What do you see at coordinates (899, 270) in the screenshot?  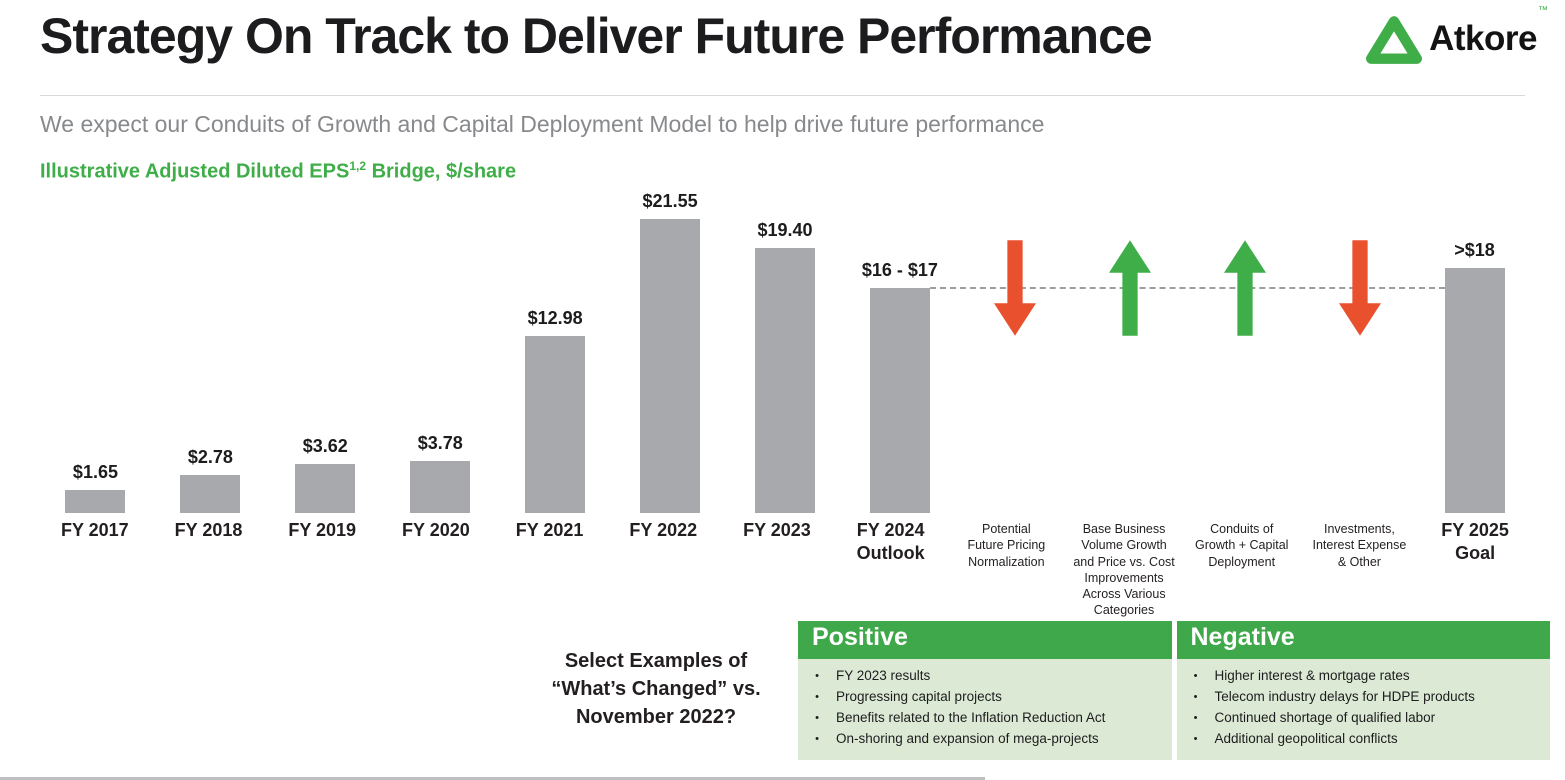 I see `bar-value-label: $16 - $17` at bounding box center [899, 270].